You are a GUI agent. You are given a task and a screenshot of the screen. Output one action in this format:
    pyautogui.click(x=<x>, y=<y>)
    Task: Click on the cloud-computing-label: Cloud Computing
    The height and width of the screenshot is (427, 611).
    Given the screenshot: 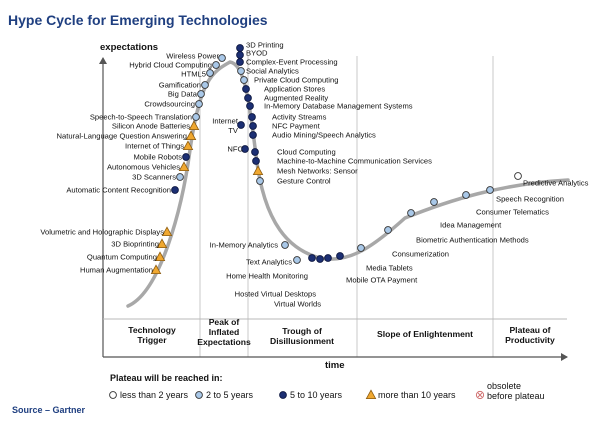 What is the action you would take?
    pyautogui.click(x=306, y=152)
    